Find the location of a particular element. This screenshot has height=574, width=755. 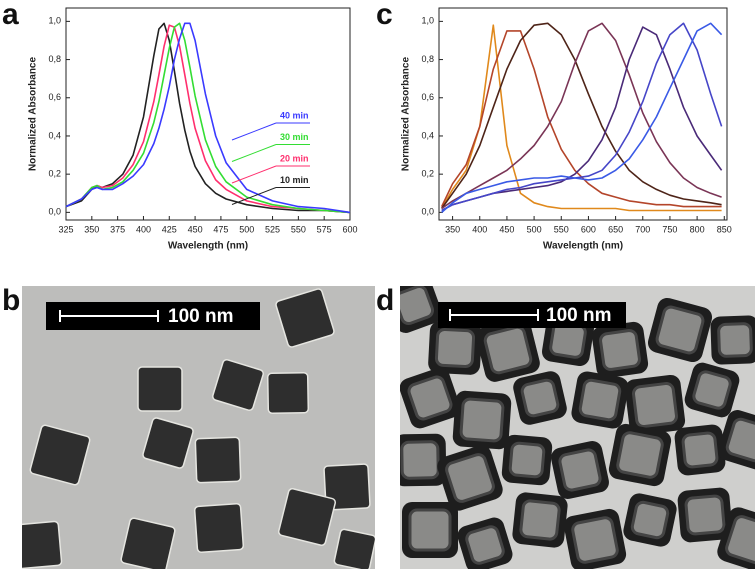

legend-label: 10 min is located at coordinates (294, 180).